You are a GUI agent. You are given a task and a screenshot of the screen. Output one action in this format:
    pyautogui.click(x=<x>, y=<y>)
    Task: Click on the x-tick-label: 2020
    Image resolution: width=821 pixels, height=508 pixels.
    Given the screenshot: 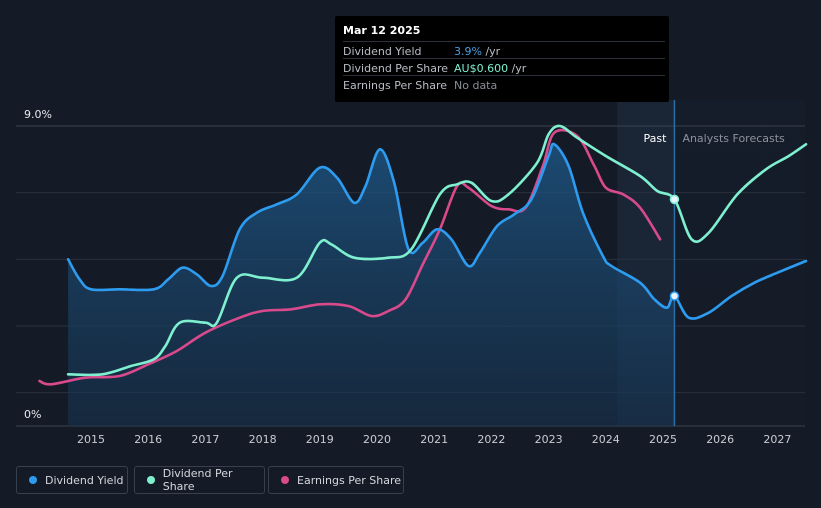 What is the action you would take?
    pyautogui.click(x=377, y=439)
    